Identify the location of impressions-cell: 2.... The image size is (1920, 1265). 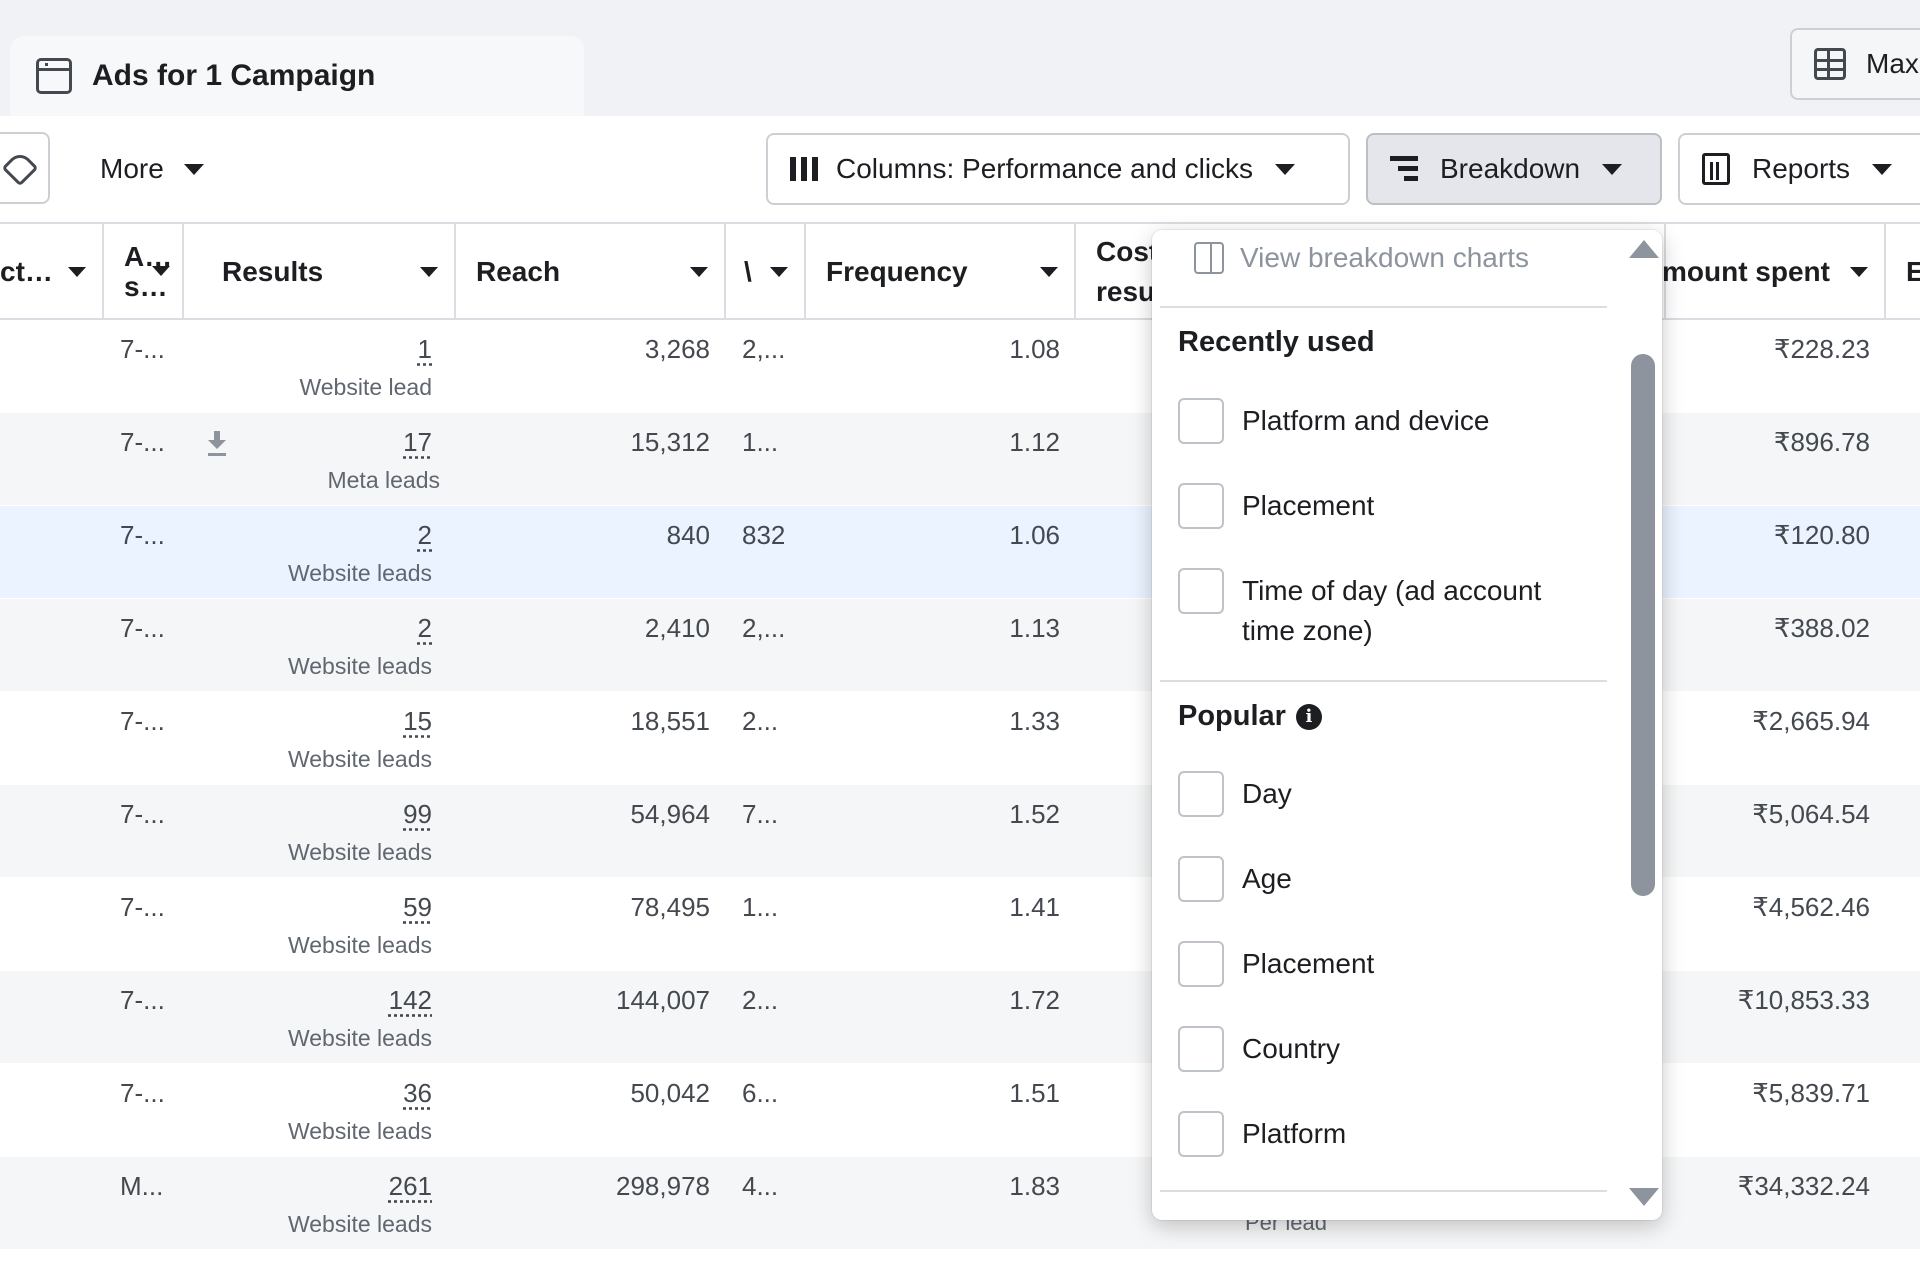
(760, 721).